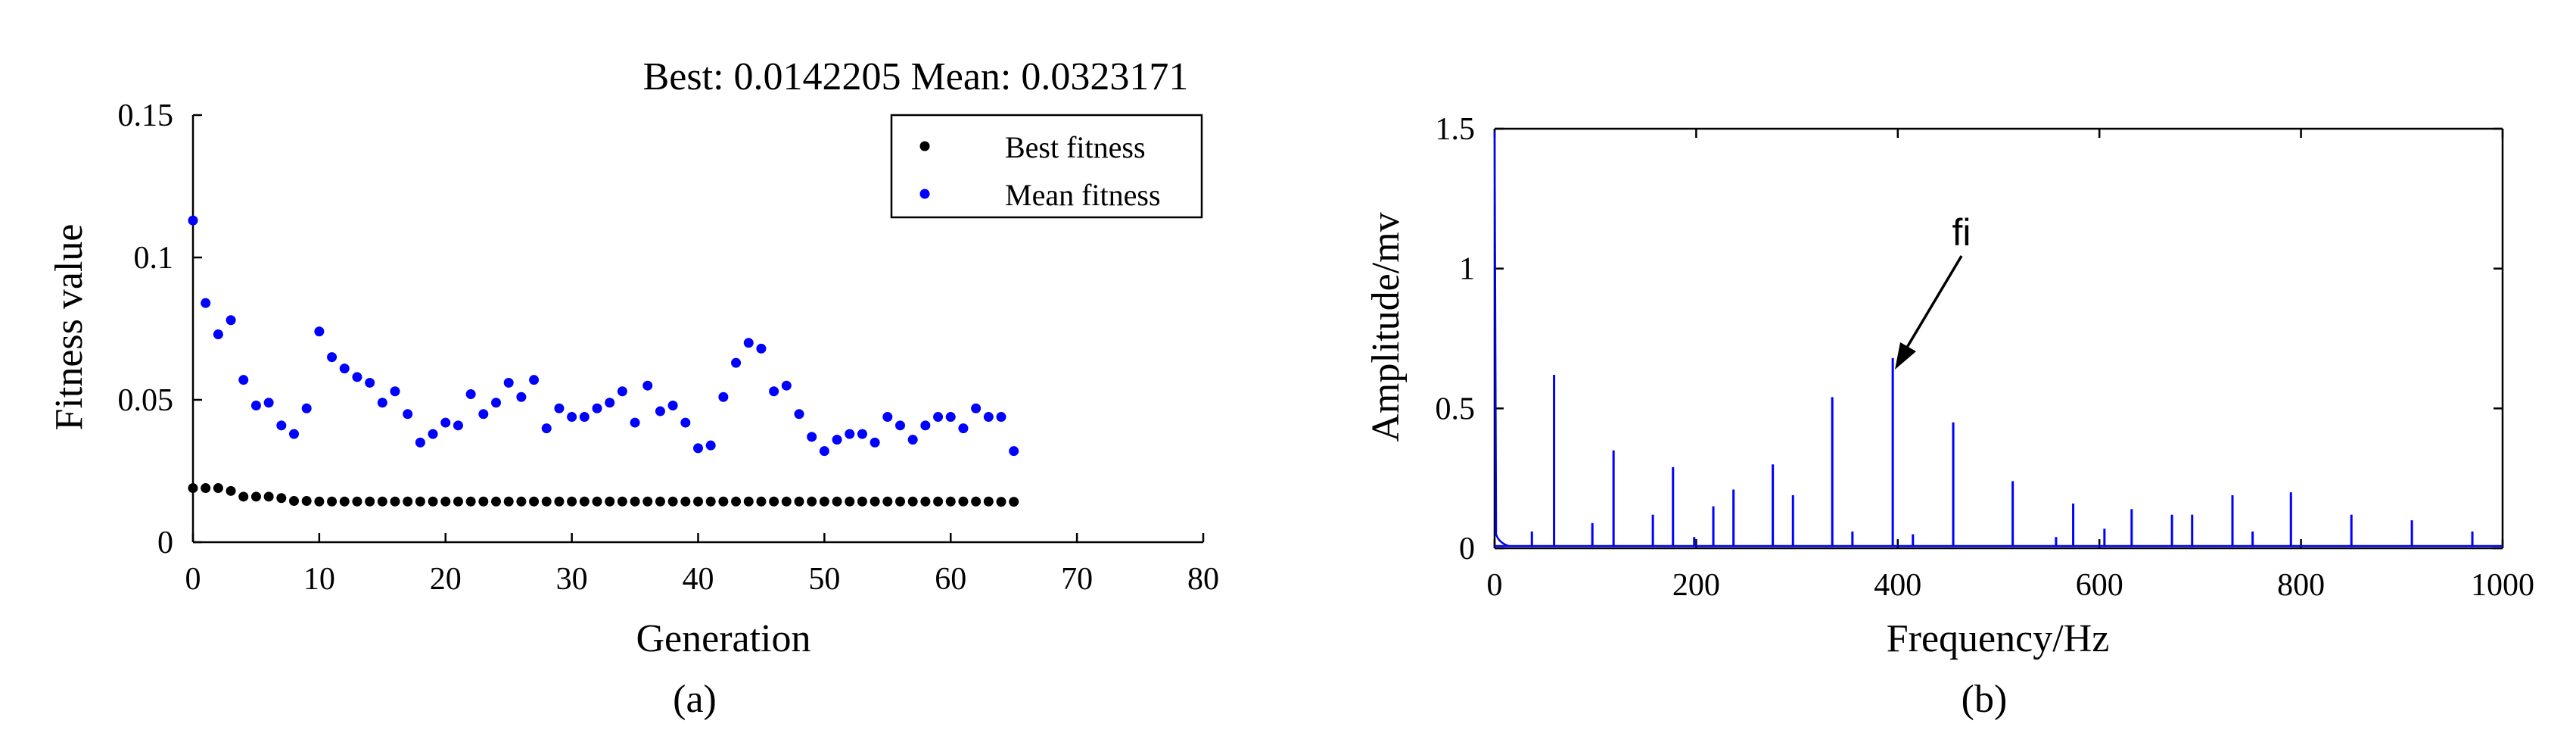 This screenshot has width=2576, height=730. Describe the element at coordinates (1077, 579) in the screenshot. I see `x-tick-label: 70` at that location.